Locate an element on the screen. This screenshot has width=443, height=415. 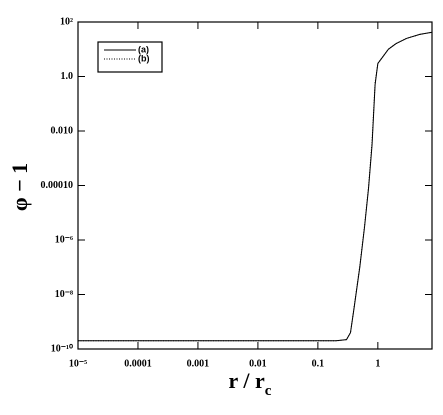
x-tick-label: 0.0001 is located at coordinates (138, 363).